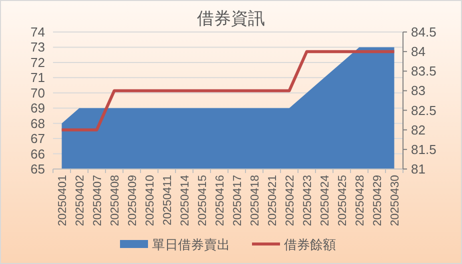 This screenshot has width=462, height=264. What do you see at coordinates (37, 78) in the screenshot?
I see `y-tick-label: 71` at bounding box center [37, 78].